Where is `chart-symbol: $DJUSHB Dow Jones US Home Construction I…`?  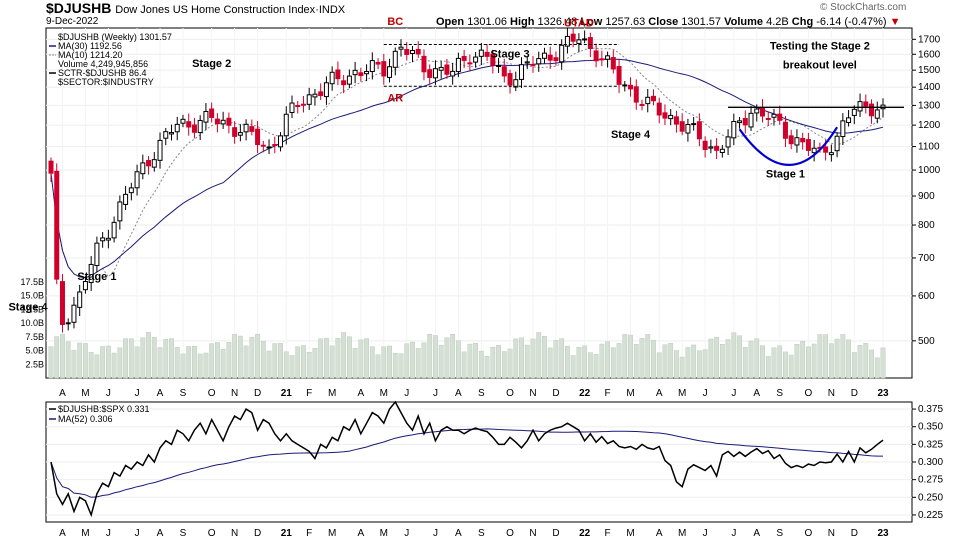
chart-symbol: $DJUSHB Dow Jones US Home Construction I… is located at coordinates (195, 8).